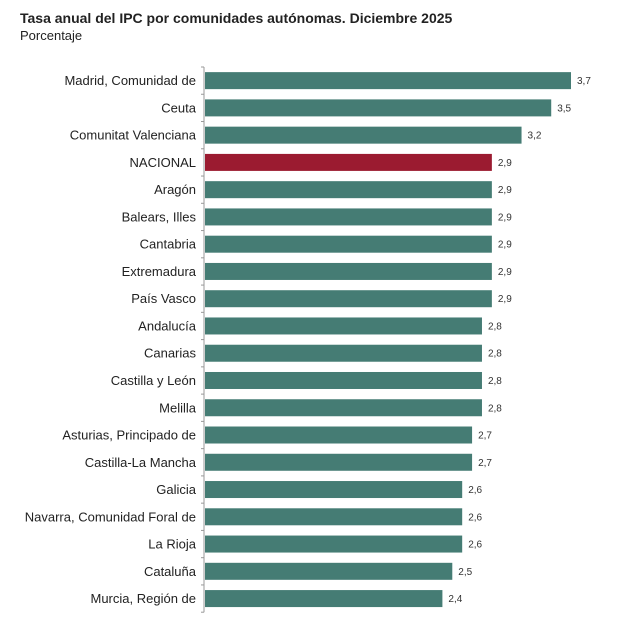 This screenshot has width=636, height=619. Describe the element at coordinates (170, 353) in the screenshot. I see `category-label: Canarias` at that location.